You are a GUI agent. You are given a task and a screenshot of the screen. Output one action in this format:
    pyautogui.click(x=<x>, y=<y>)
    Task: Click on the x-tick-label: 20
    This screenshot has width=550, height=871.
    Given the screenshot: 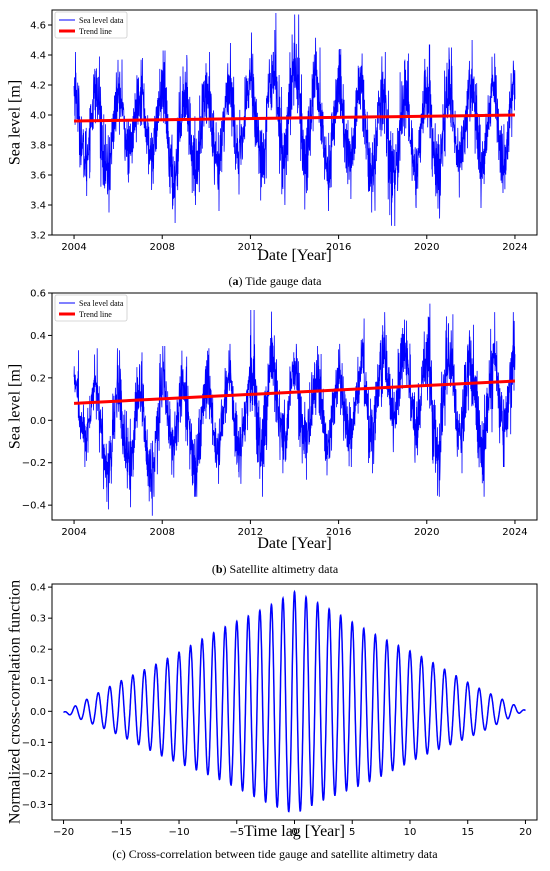 What is the action you would take?
    pyautogui.click(x=525, y=832)
    